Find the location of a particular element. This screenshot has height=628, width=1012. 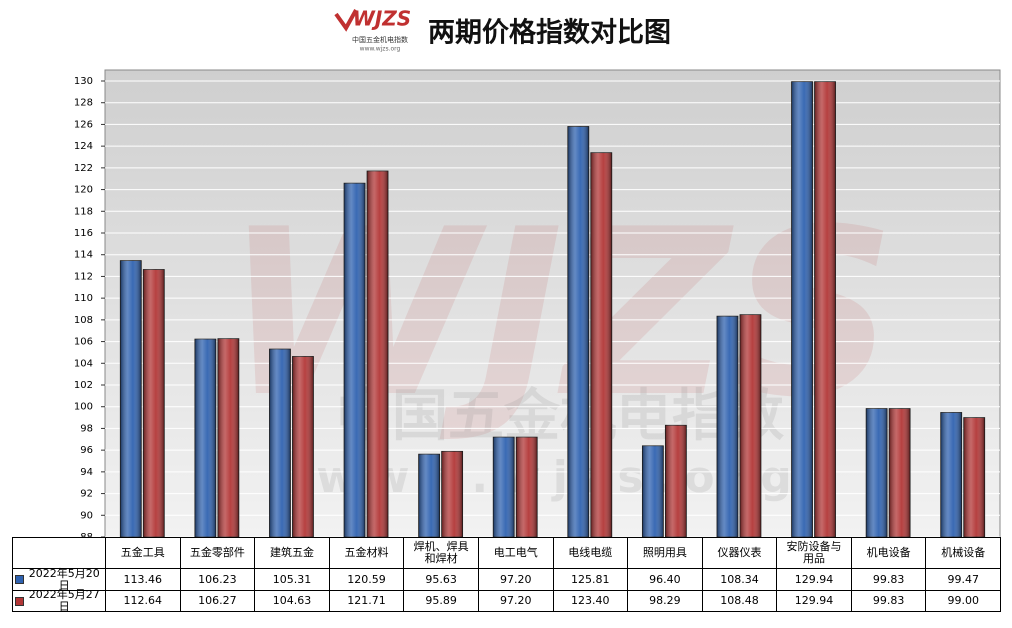

watermark-name: 中国五金机电指数 is located at coordinates (560, 416).